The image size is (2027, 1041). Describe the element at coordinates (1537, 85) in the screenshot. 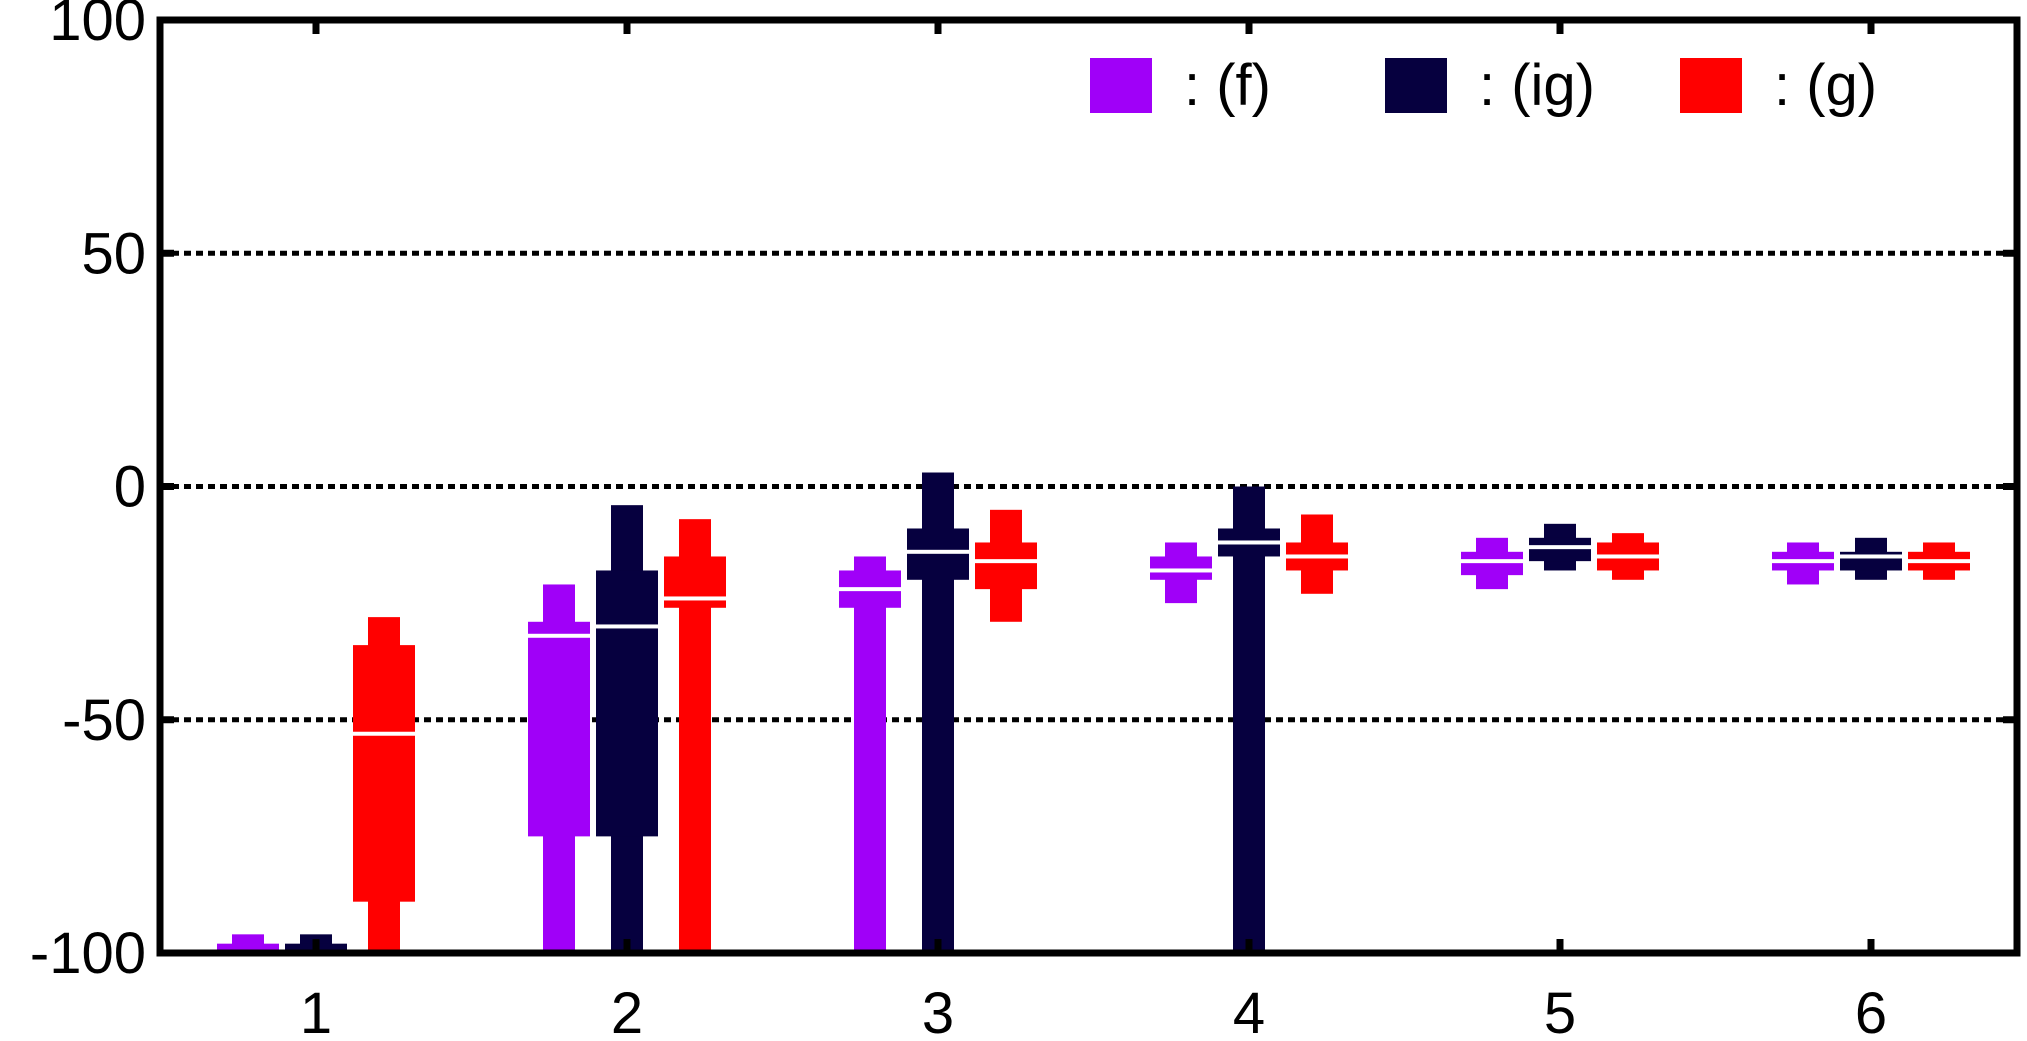

I see `legend-label: : (ig)` at that location.